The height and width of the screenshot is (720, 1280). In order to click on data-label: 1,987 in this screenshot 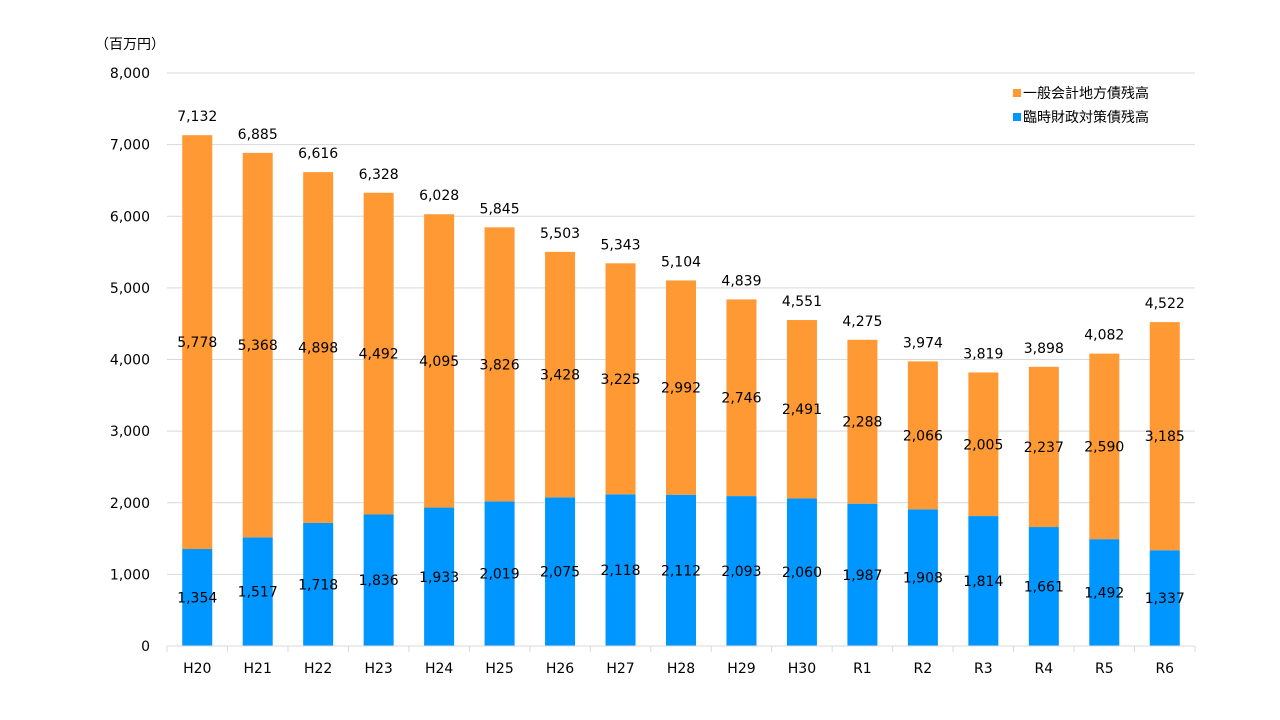, I will do `click(862, 576)`.